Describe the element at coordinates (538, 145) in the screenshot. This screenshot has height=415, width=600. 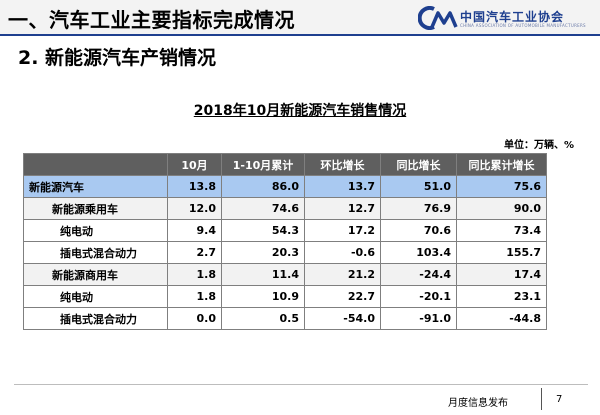
I see `unit-label: 单位：万辆、%` at that location.